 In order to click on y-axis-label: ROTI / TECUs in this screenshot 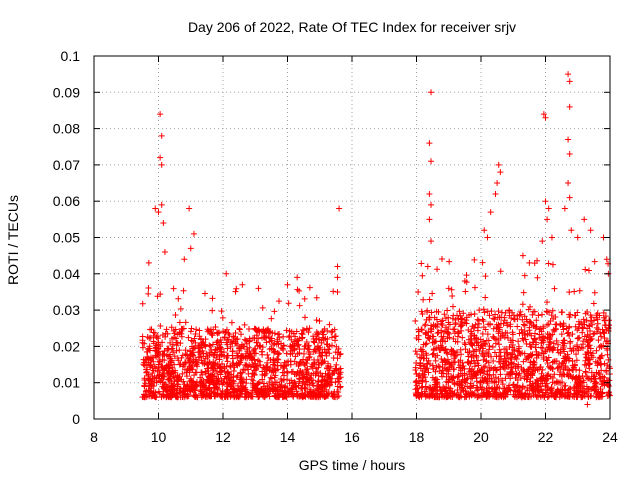, I will do `click(13, 240)`.